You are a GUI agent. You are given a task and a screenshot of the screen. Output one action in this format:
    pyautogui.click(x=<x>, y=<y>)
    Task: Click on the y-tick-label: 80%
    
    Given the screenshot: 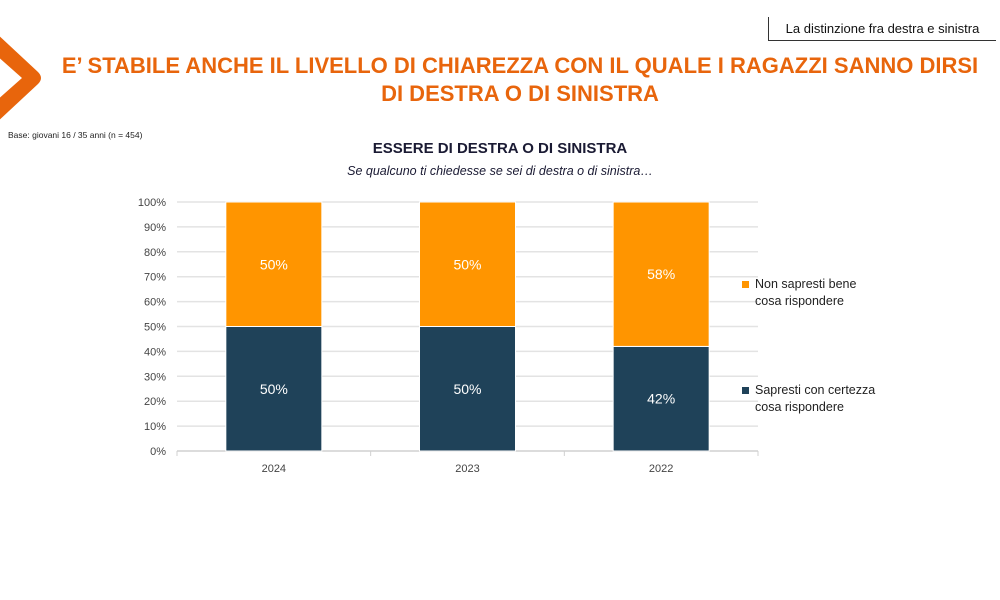 What is the action you would take?
    pyautogui.click(x=155, y=253)
    